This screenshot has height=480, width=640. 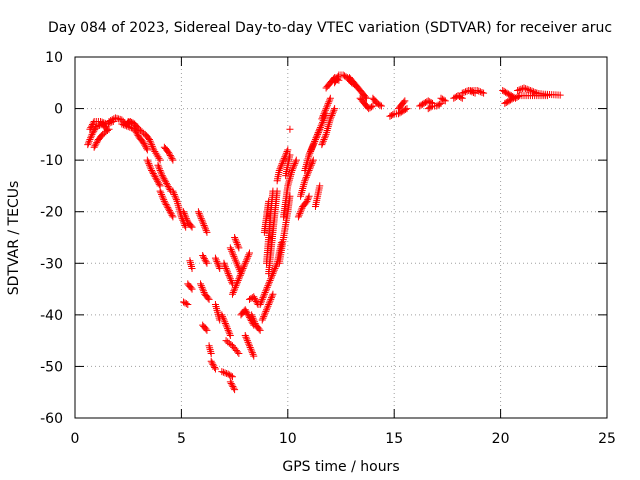 What do you see at coordinates (51, 316) in the screenshot?
I see `y-tick-label: -40` at bounding box center [51, 316].